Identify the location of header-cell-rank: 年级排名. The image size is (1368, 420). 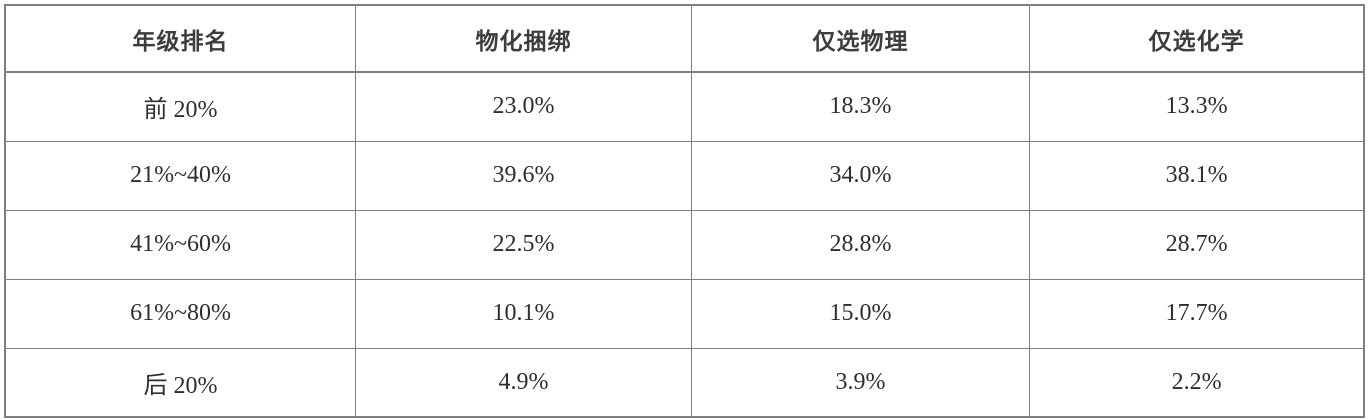
(180, 38).